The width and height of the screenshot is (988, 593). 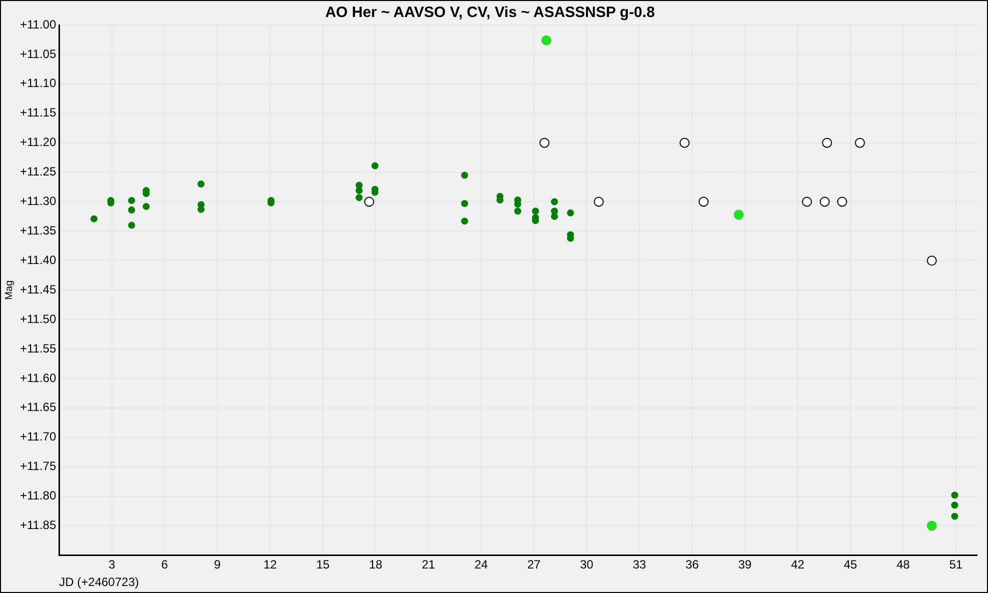 I want to click on y-tick-label: +11.85, so click(x=38, y=525).